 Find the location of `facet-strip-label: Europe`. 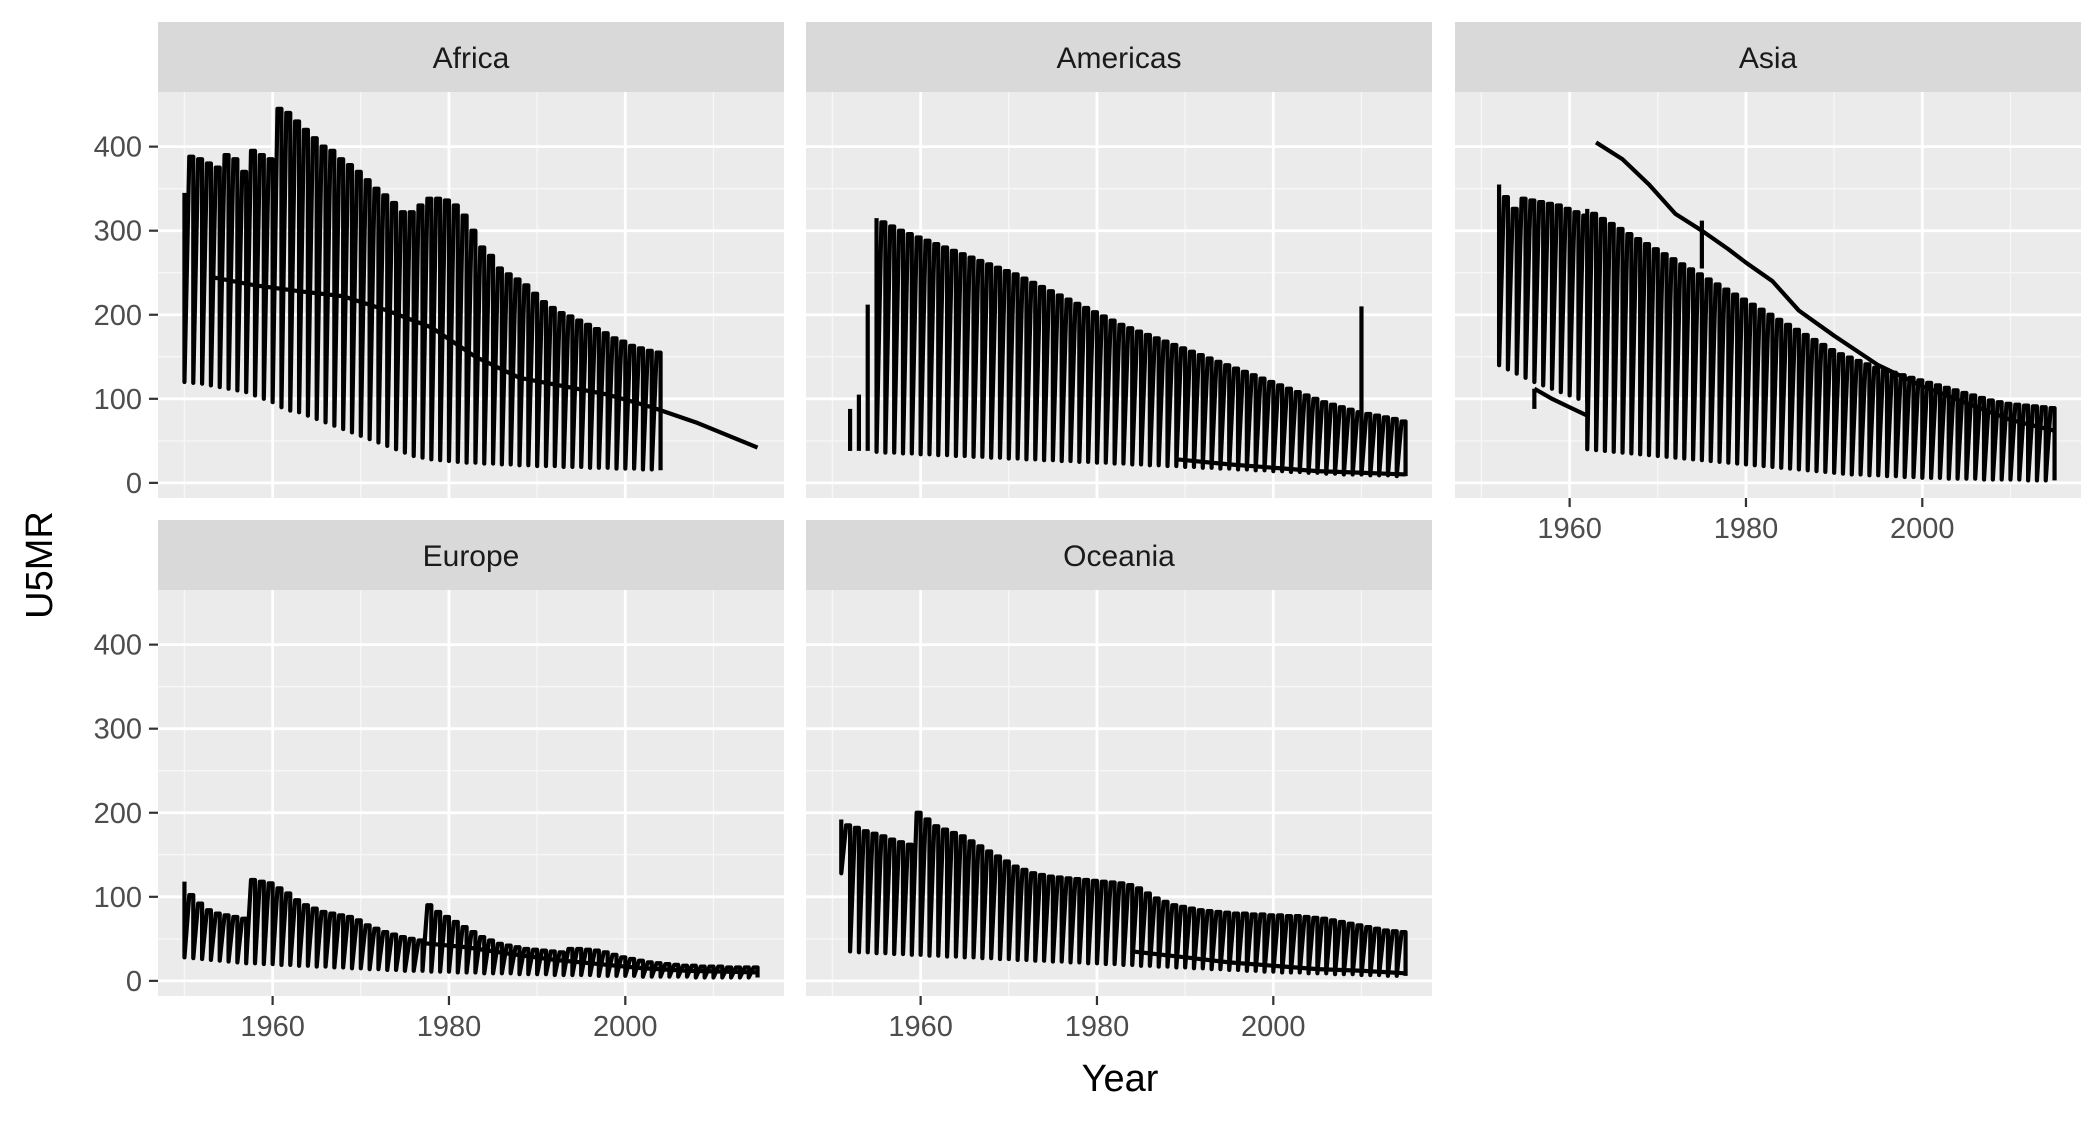

facet-strip-label: Europe is located at coordinates (471, 556).